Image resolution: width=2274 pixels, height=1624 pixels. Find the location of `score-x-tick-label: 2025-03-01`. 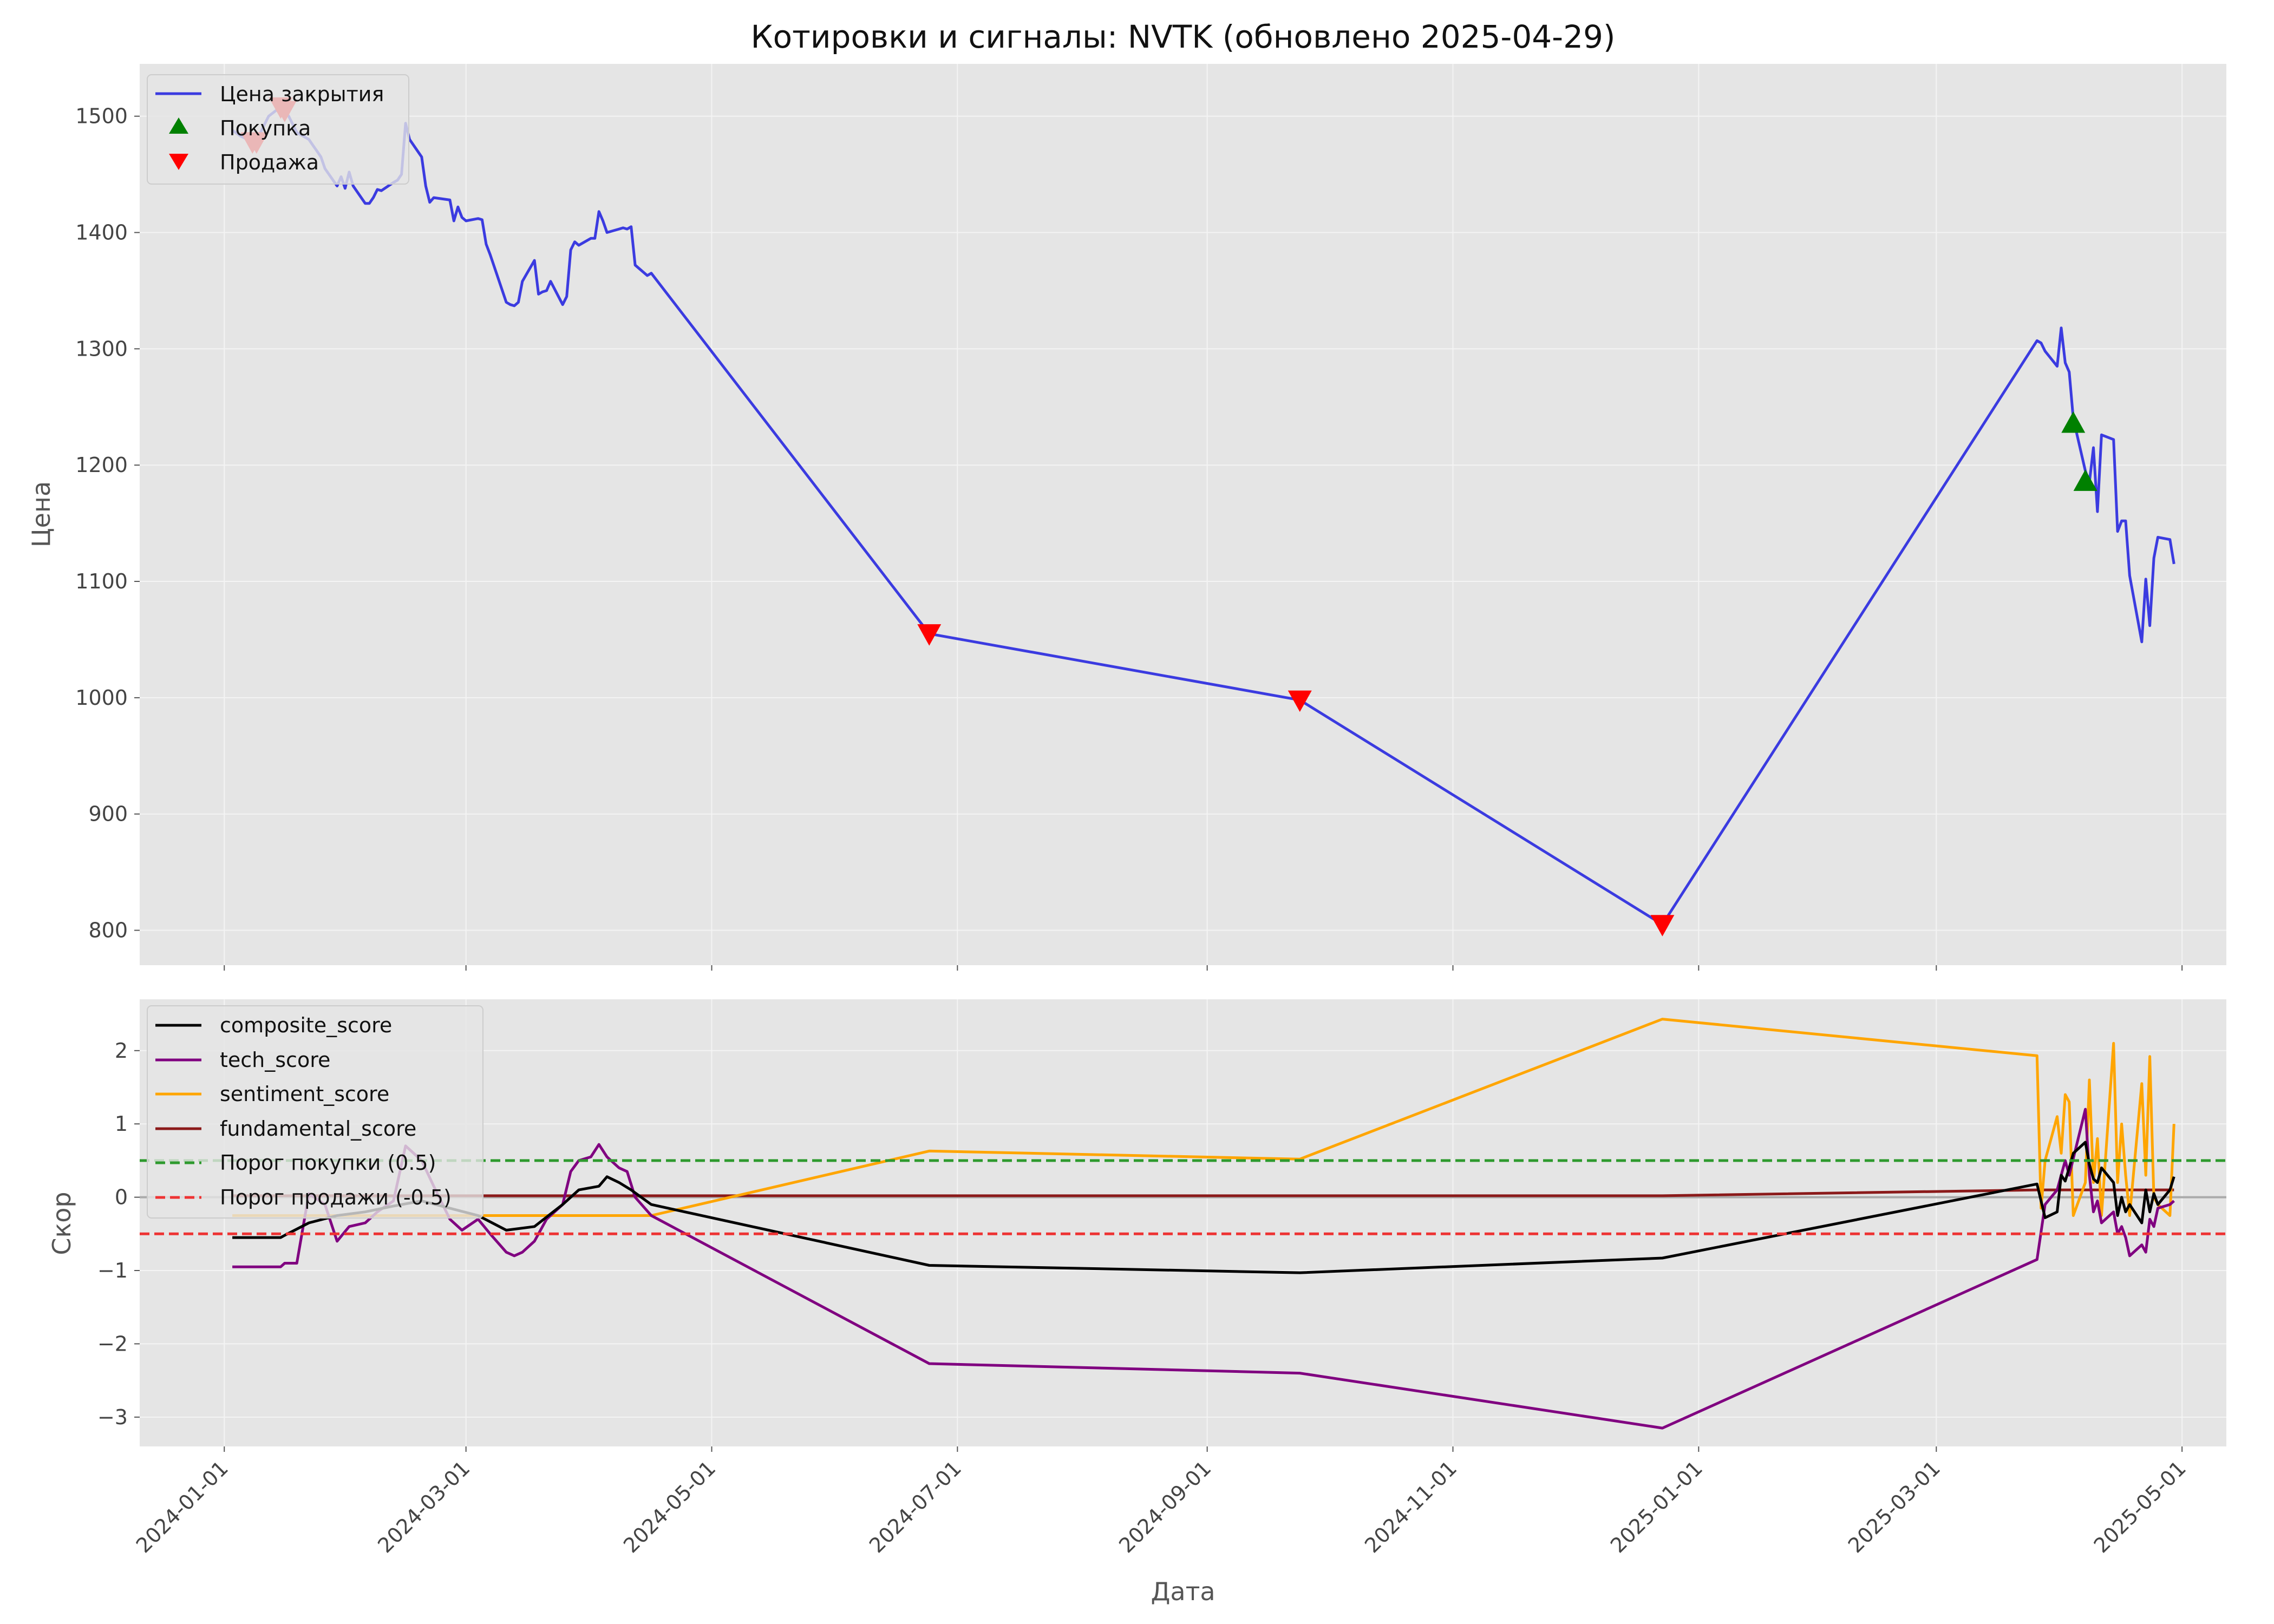

score-x-tick-label: 2025-03-01 is located at coordinates (1895, 1506).